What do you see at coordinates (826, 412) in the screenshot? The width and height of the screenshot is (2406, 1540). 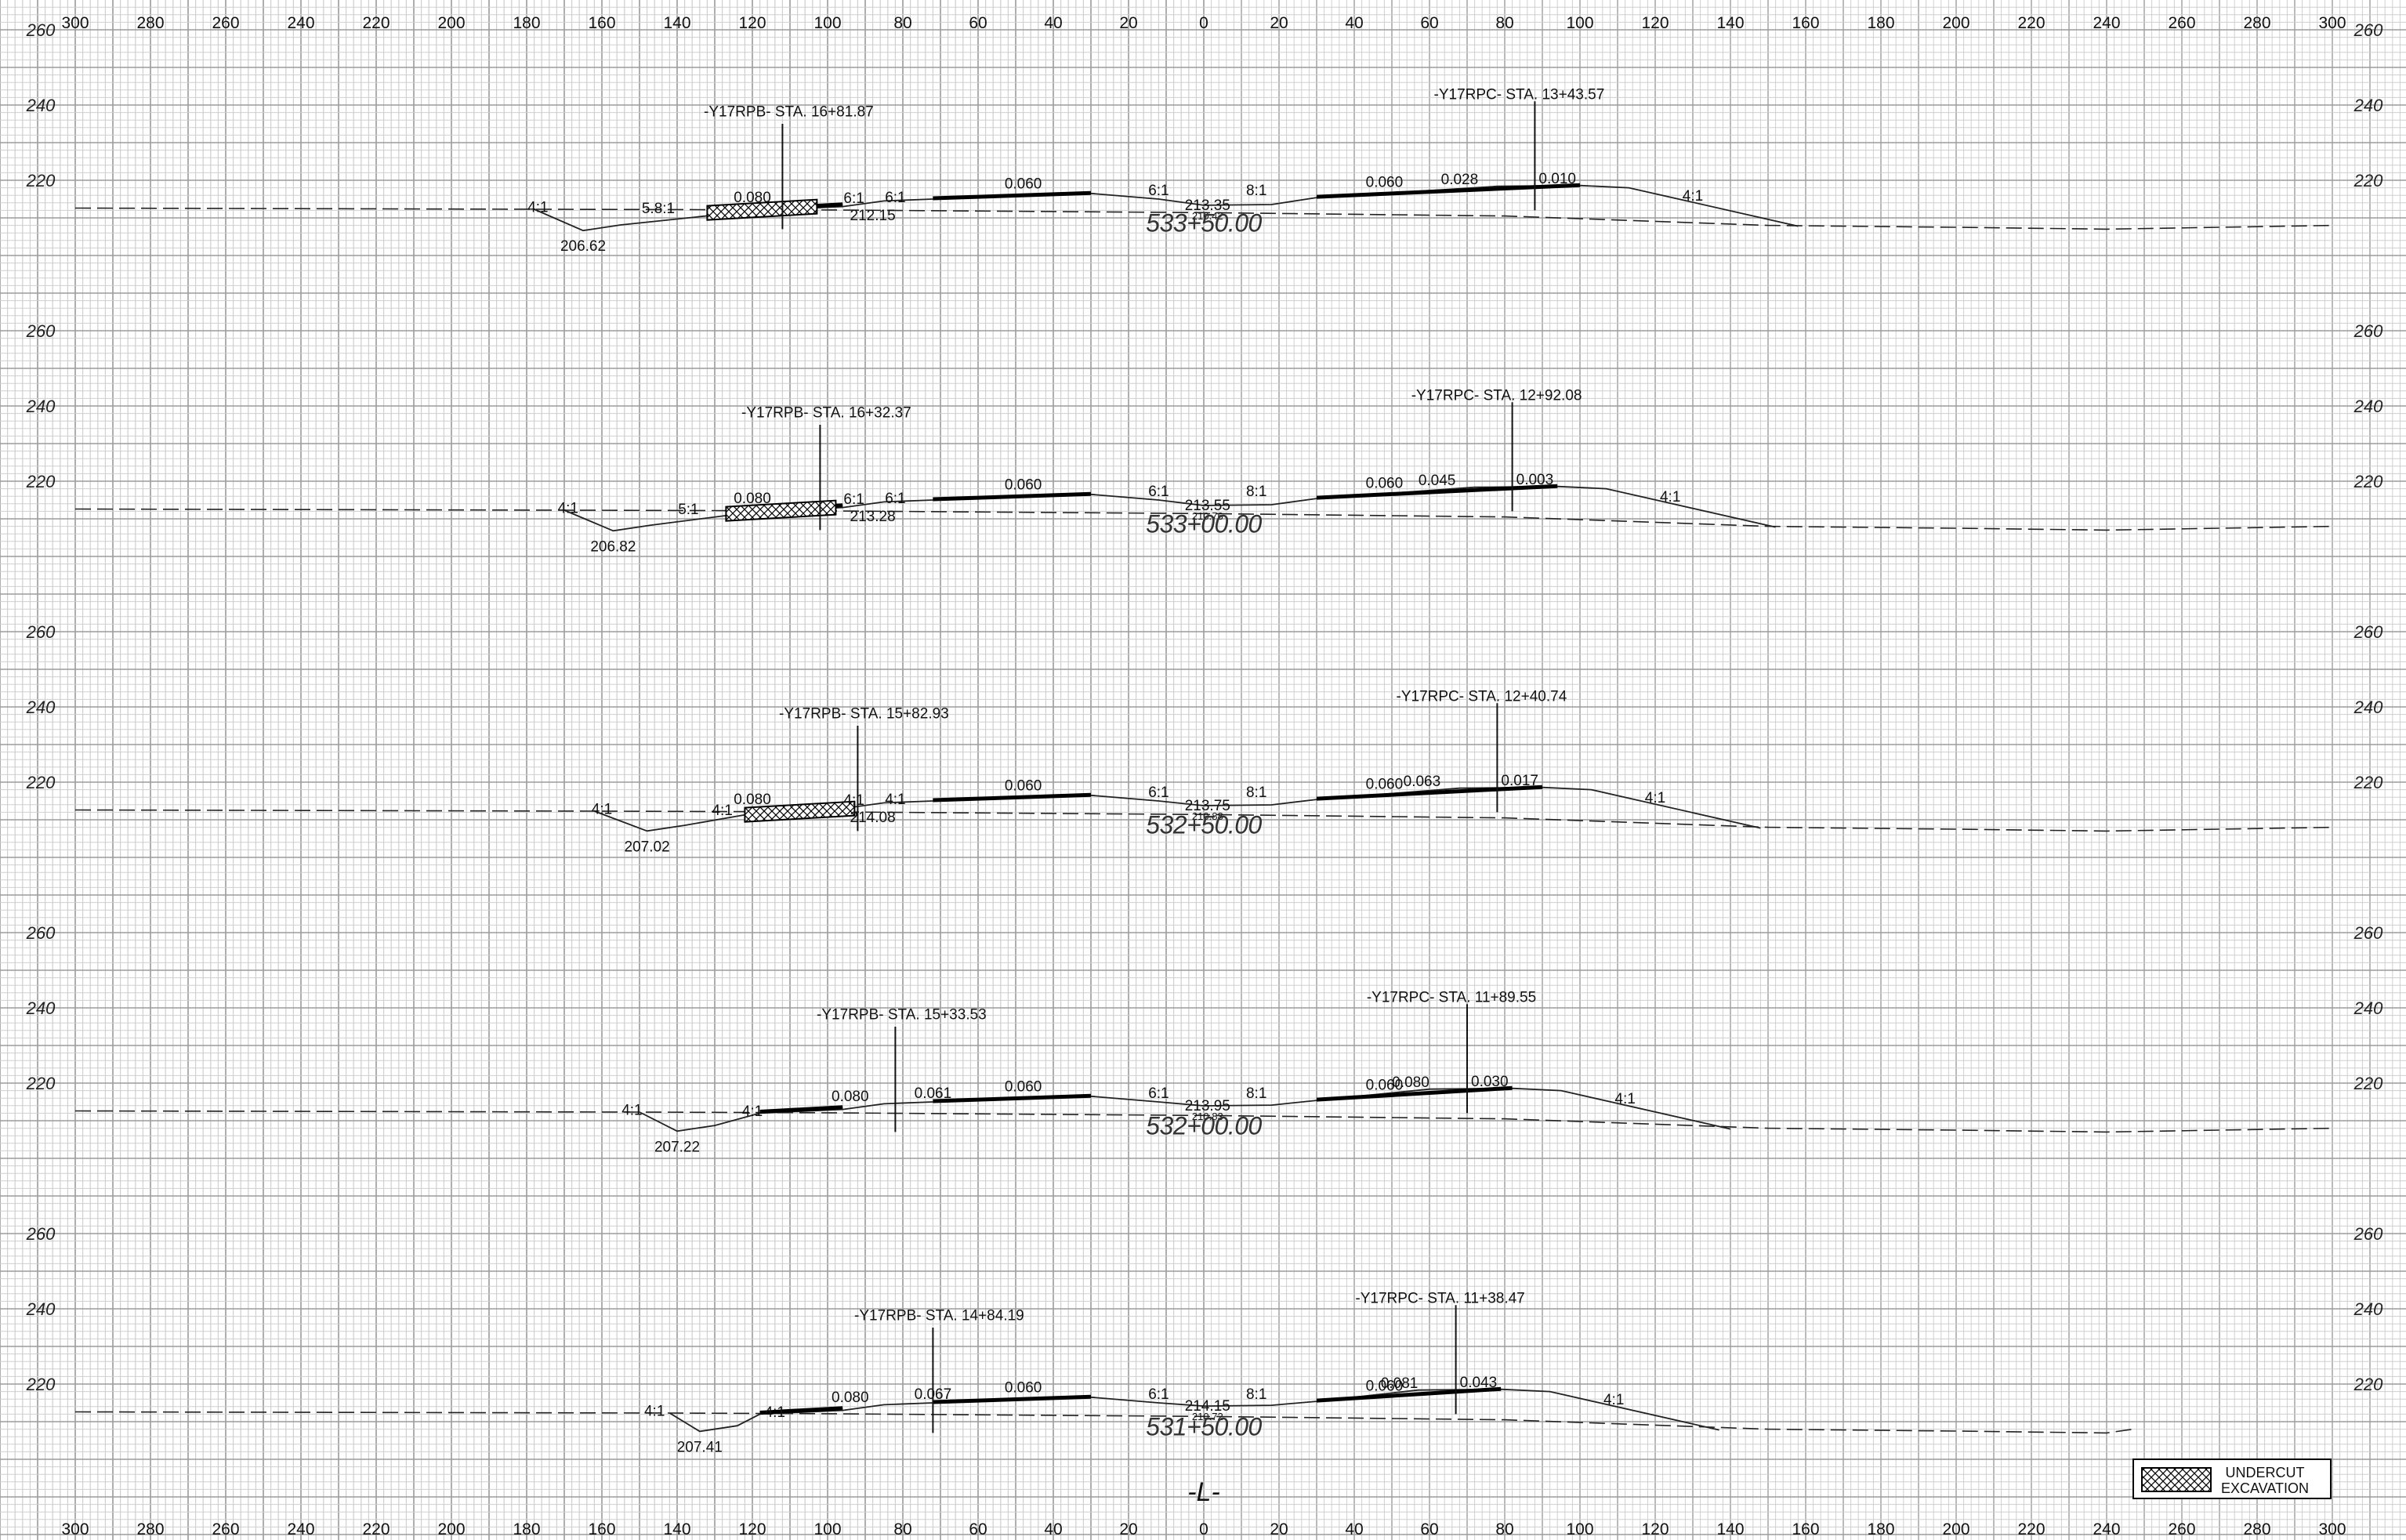 I see `rpb-station-label: -Y17RPB- STA. 16+32.37` at bounding box center [826, 412].